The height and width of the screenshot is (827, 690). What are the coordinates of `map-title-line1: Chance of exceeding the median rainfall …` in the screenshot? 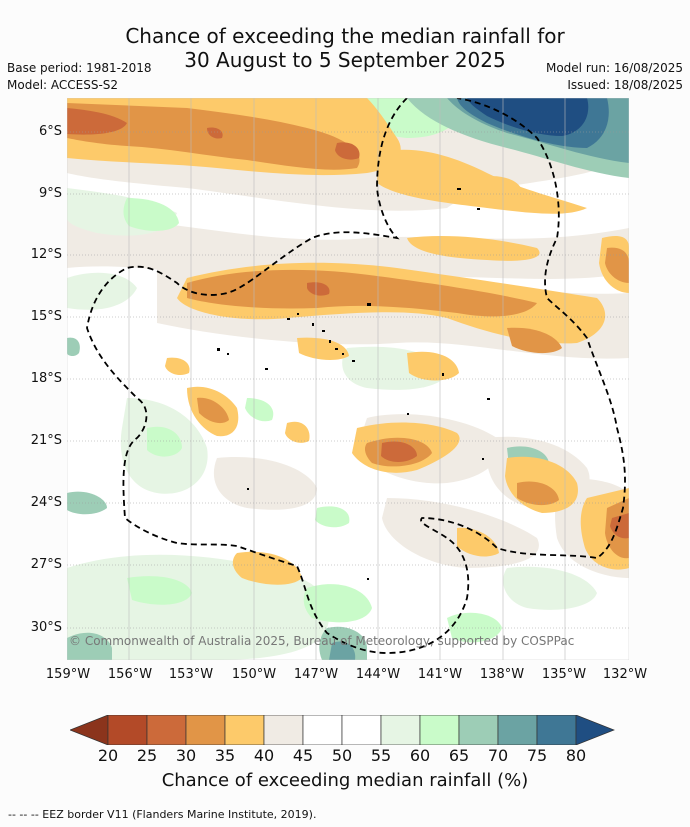 It's located at (345, 36).